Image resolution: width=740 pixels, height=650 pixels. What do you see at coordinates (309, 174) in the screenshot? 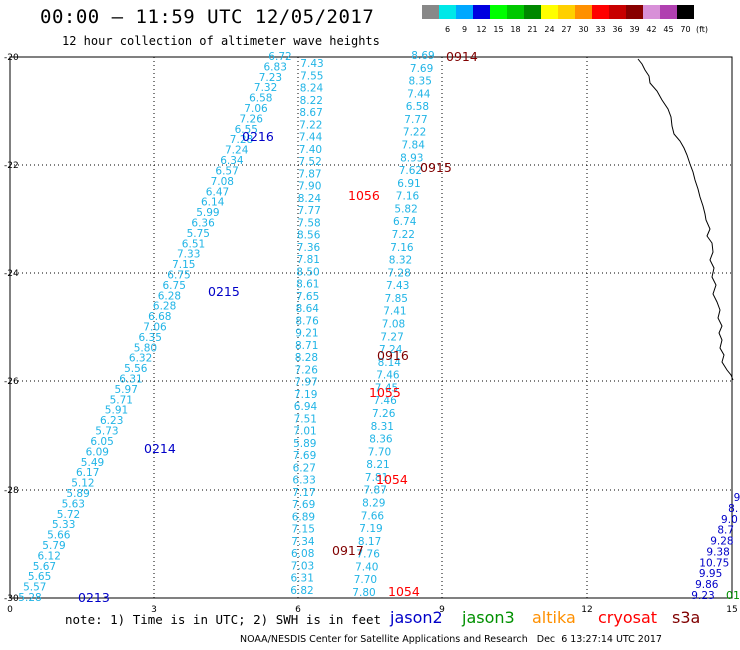
I see `swh-value: 7.87` at bounding box center [309, 174].